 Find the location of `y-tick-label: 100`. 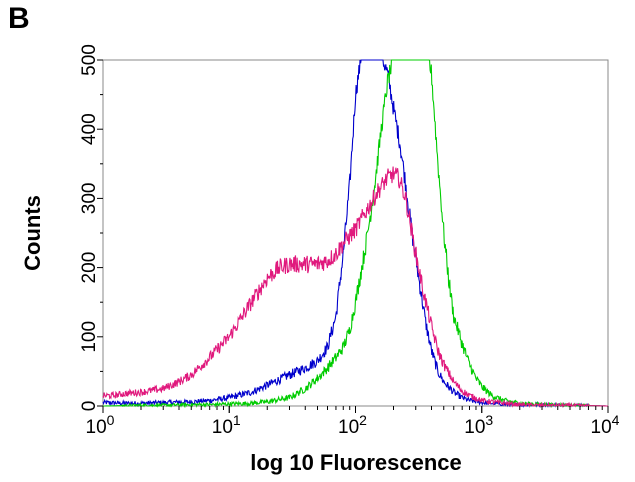

y-tick-label: 100 is located at coordinates (89, 337).